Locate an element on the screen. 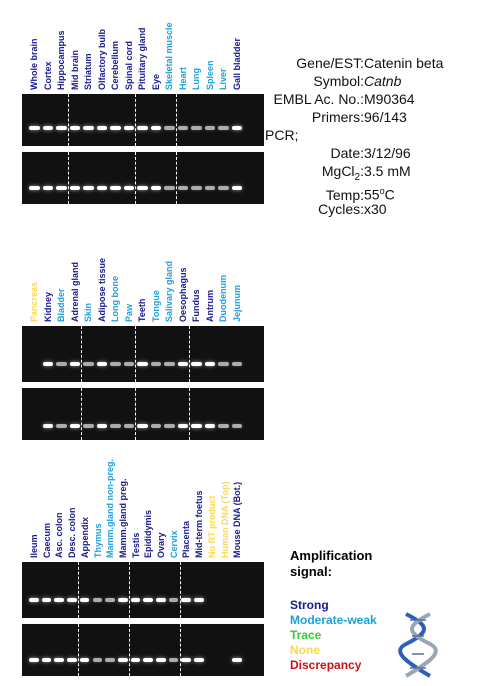 The height and width of the screenshot is (686, 486). gene-key: Gene/EST: is located at coordinates (330, 63).